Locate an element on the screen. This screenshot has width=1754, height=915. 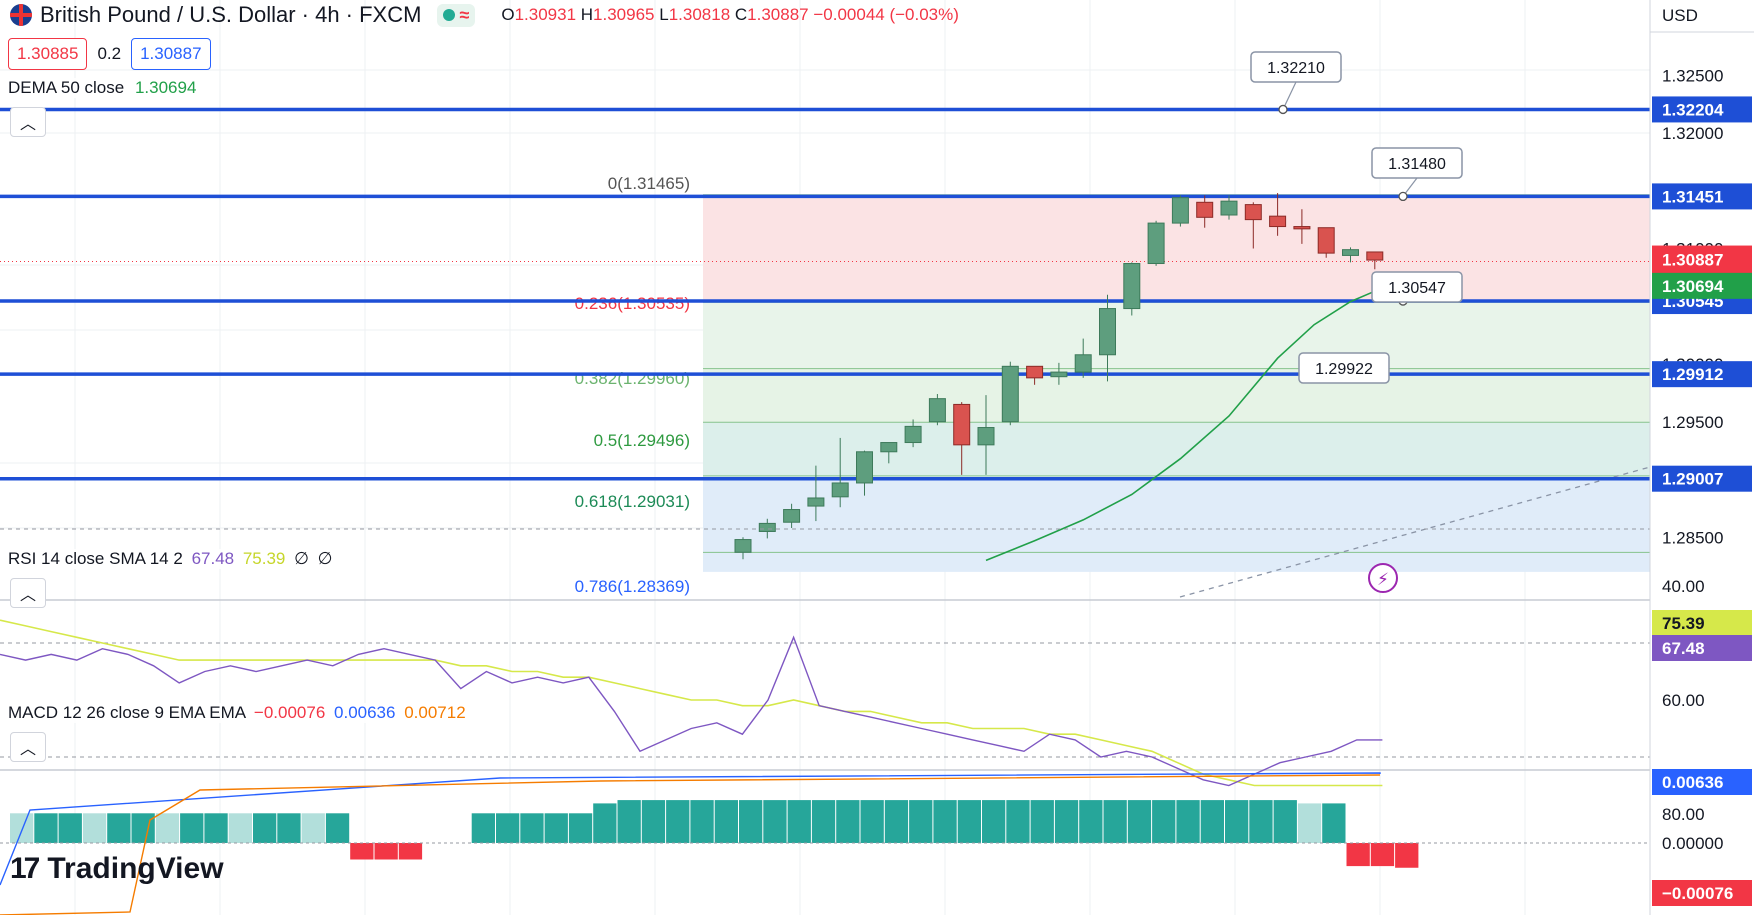
rsi-sma-tag-text: 75.39 is located at coordinates (1683, 623).